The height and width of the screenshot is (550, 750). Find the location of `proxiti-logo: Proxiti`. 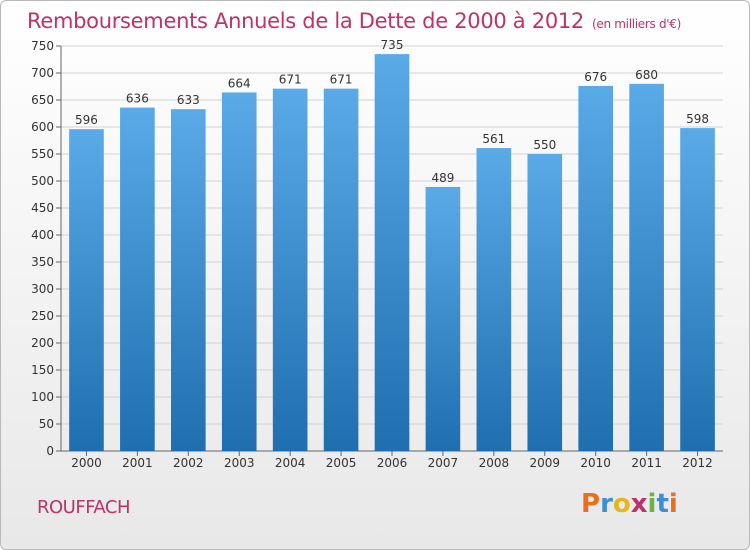

proxiti-logo: Proxiti is located at coordinates (629, 504).